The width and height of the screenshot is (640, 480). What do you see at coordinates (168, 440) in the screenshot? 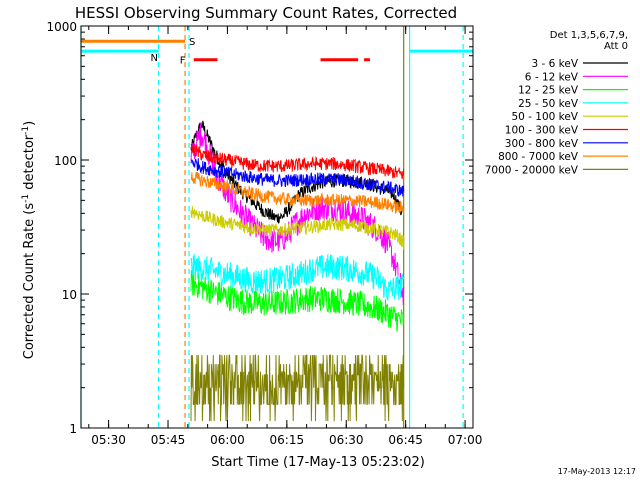
I see `x-tick-label: 05:45` at bounding box center [168, 440].